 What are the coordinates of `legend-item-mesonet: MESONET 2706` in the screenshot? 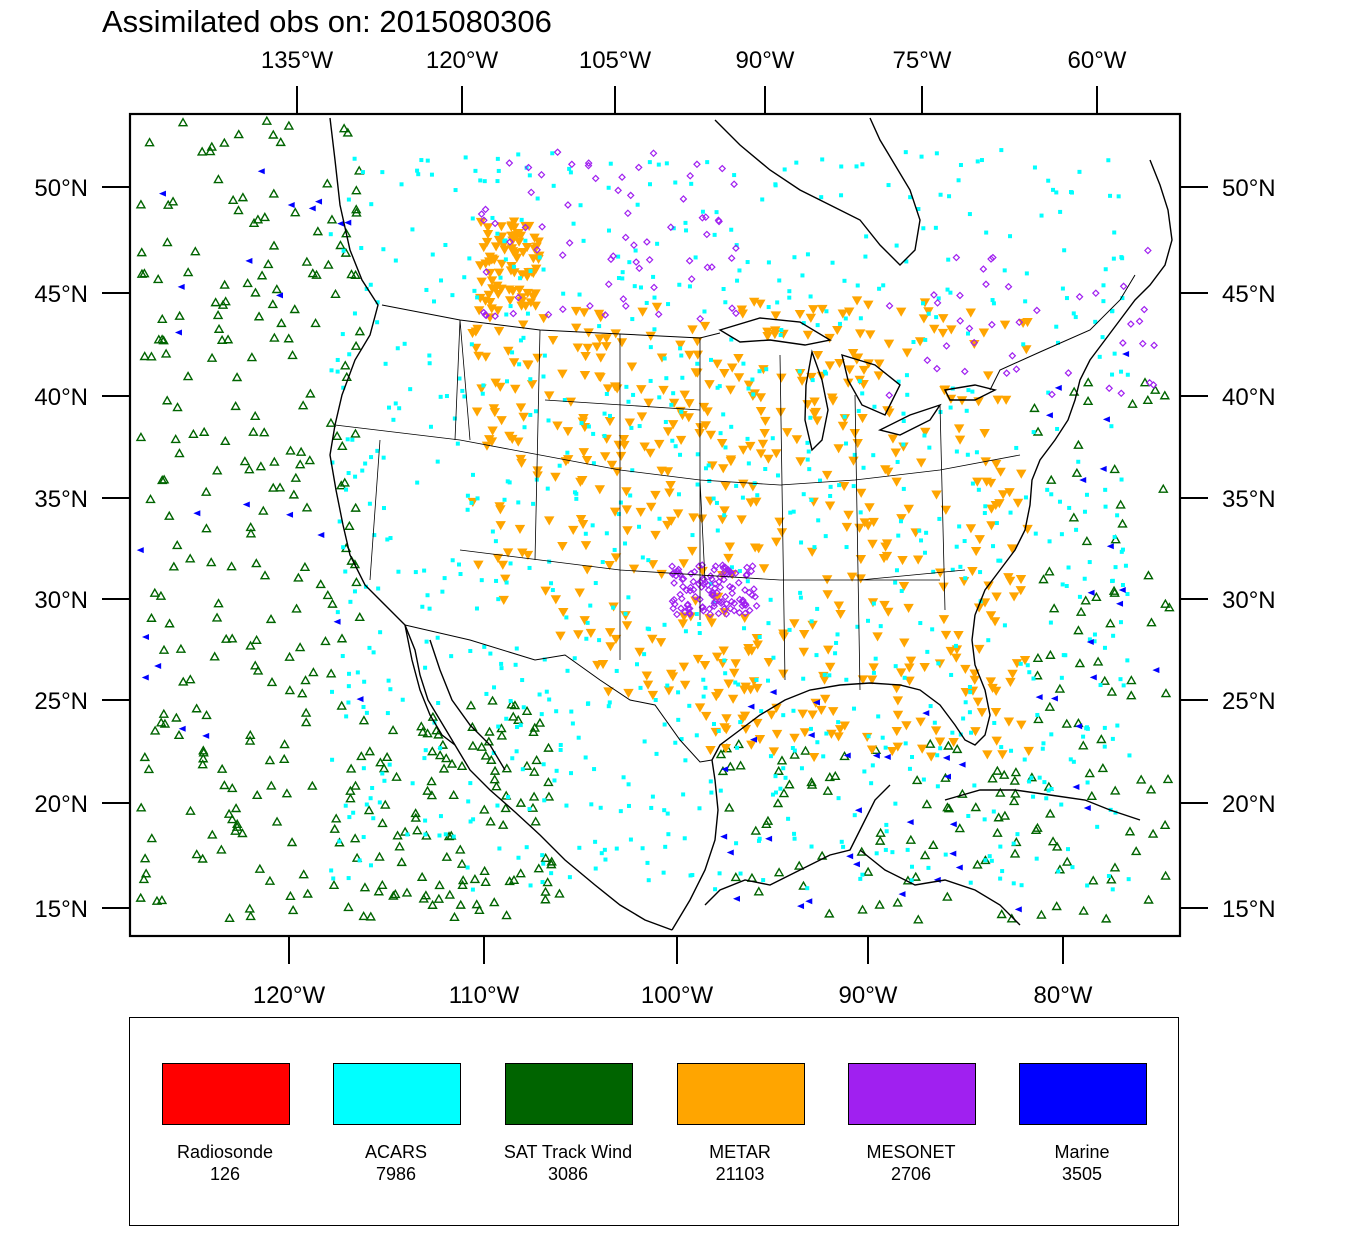 It's located at (896, 1123).